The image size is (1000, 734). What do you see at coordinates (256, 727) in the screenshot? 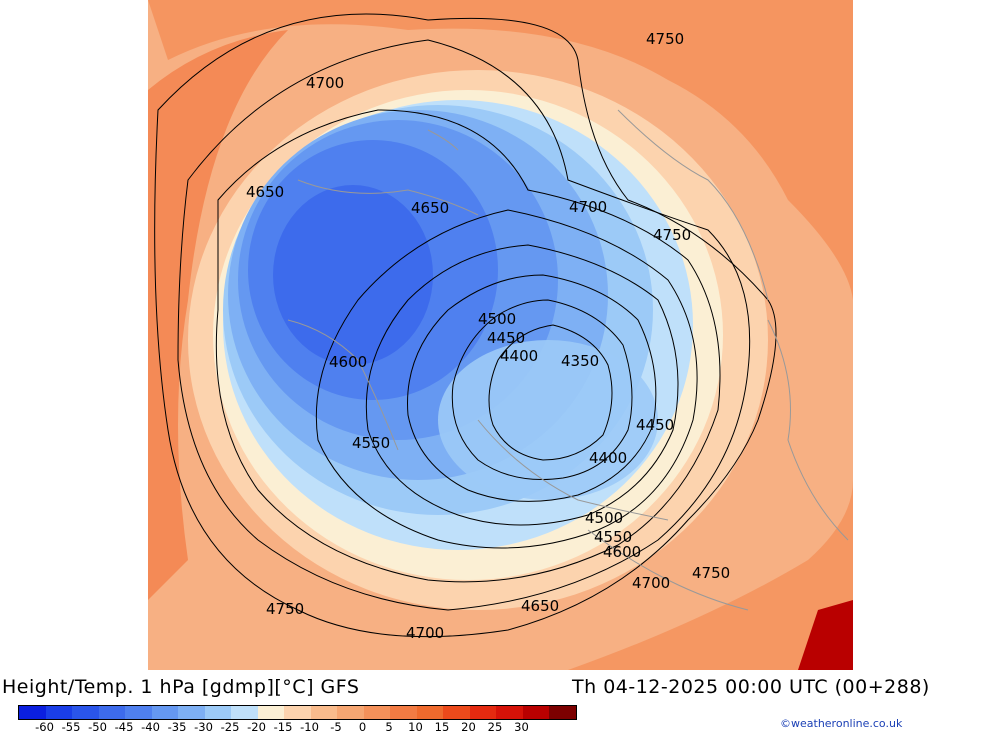
I see `color-scale-tick-label: -20` at bounding box center [256, 727].